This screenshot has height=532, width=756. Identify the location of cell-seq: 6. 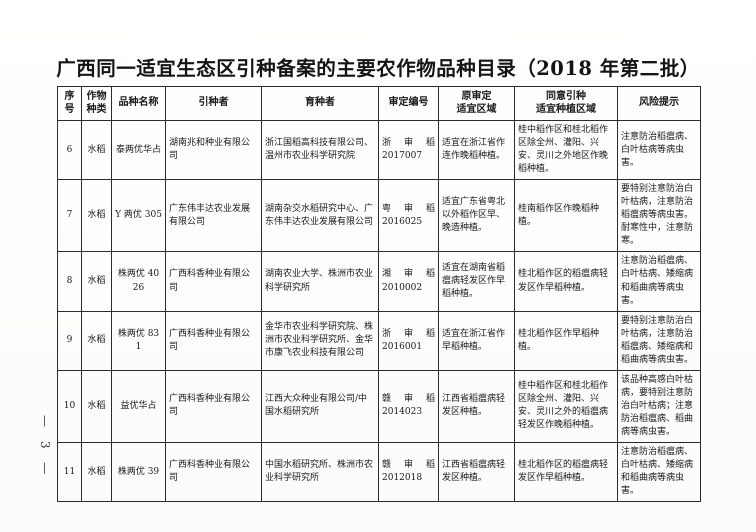
(69, 150).